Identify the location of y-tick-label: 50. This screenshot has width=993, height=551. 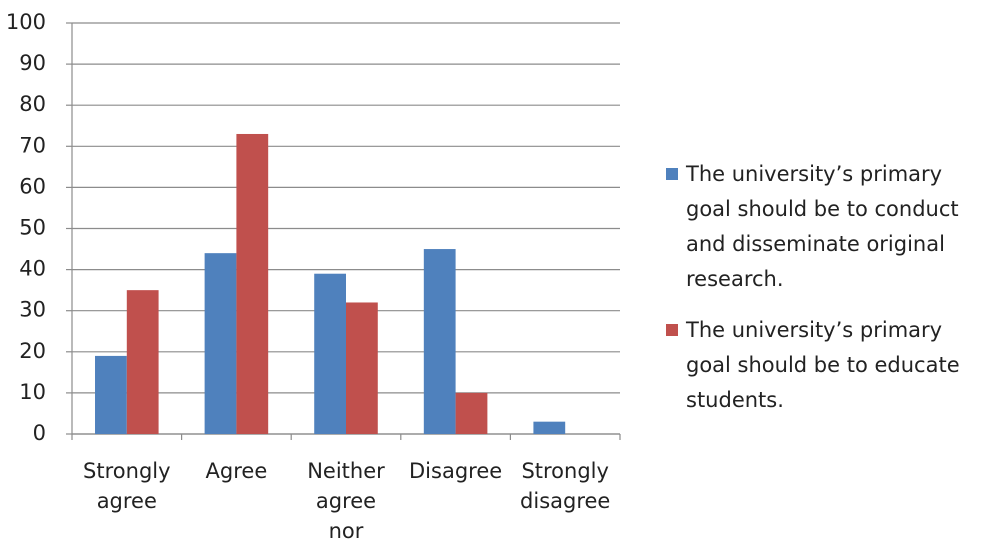
(32, 228).